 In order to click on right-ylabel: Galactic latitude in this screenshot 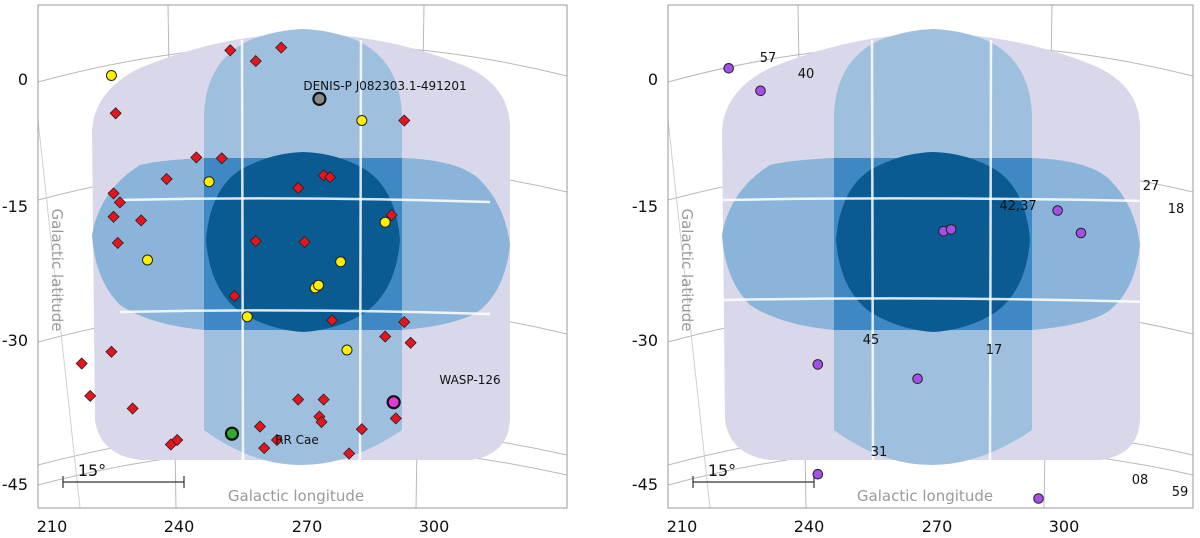, I will do `click(687, 269)`.